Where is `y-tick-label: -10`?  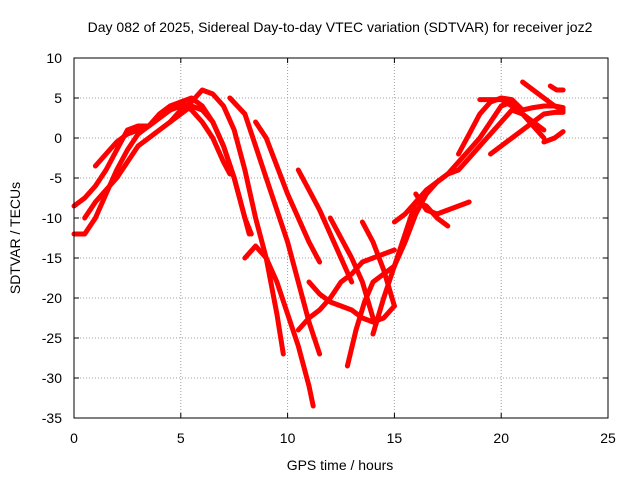 y-tick-label: -10 is located at coordinates (52, 218).